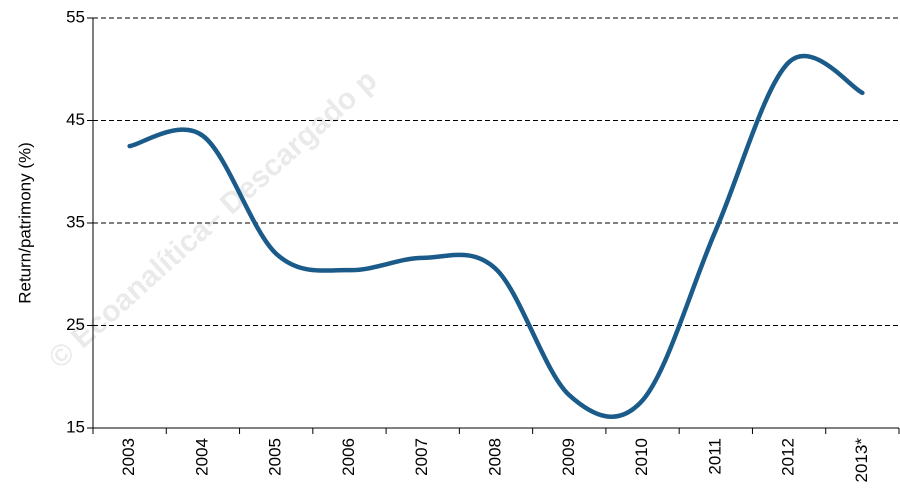  What do you see at coordinates (714, 456) in the screenshot?
I see `x-tick-label: 2011` at bounding box center [714, 456].